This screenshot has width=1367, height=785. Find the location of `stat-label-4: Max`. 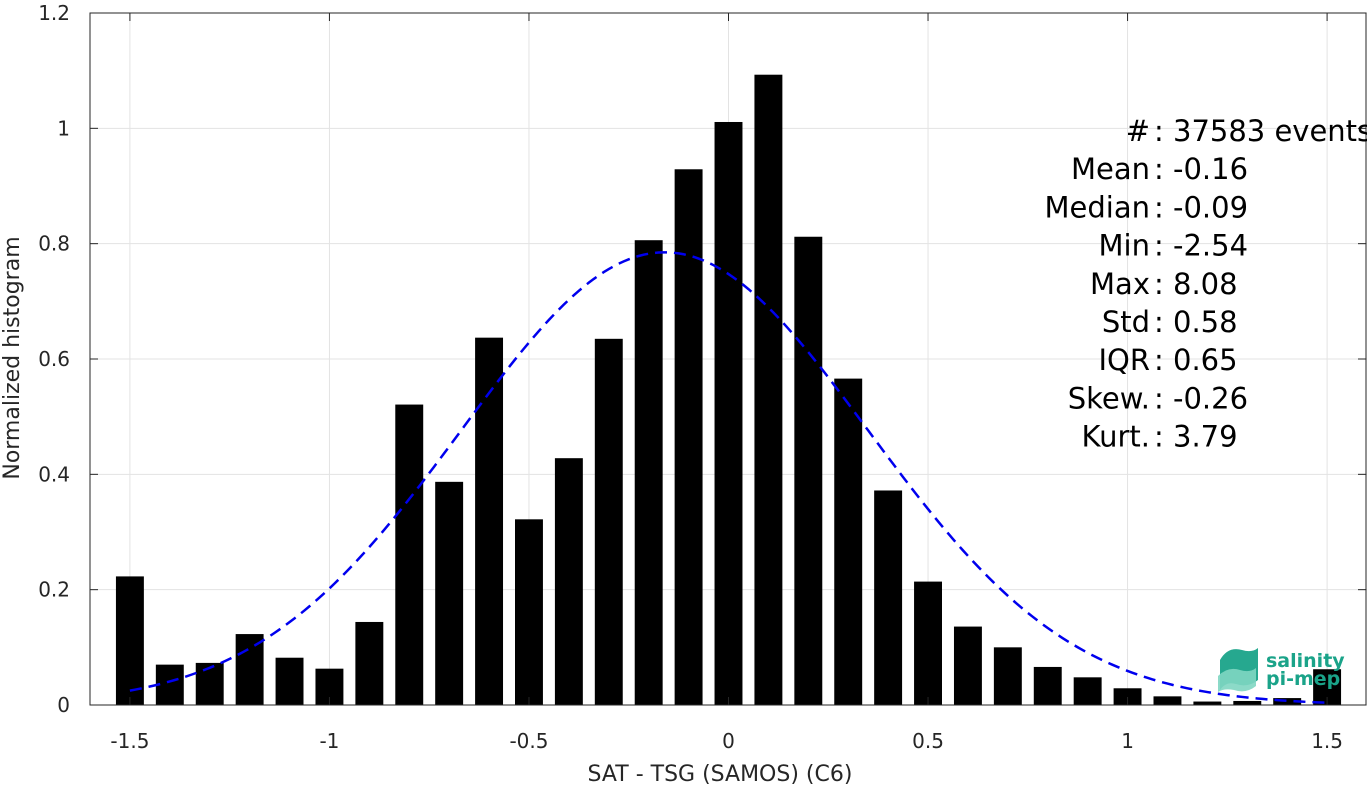

stat-label-4: Max is located at coordinates (1120, 284).